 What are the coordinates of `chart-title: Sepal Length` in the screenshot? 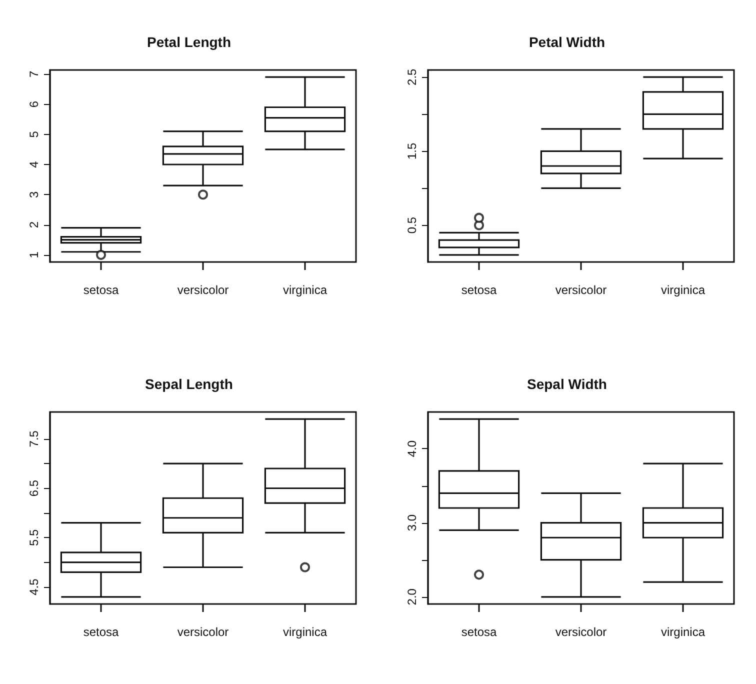 It's located at (189, 384).